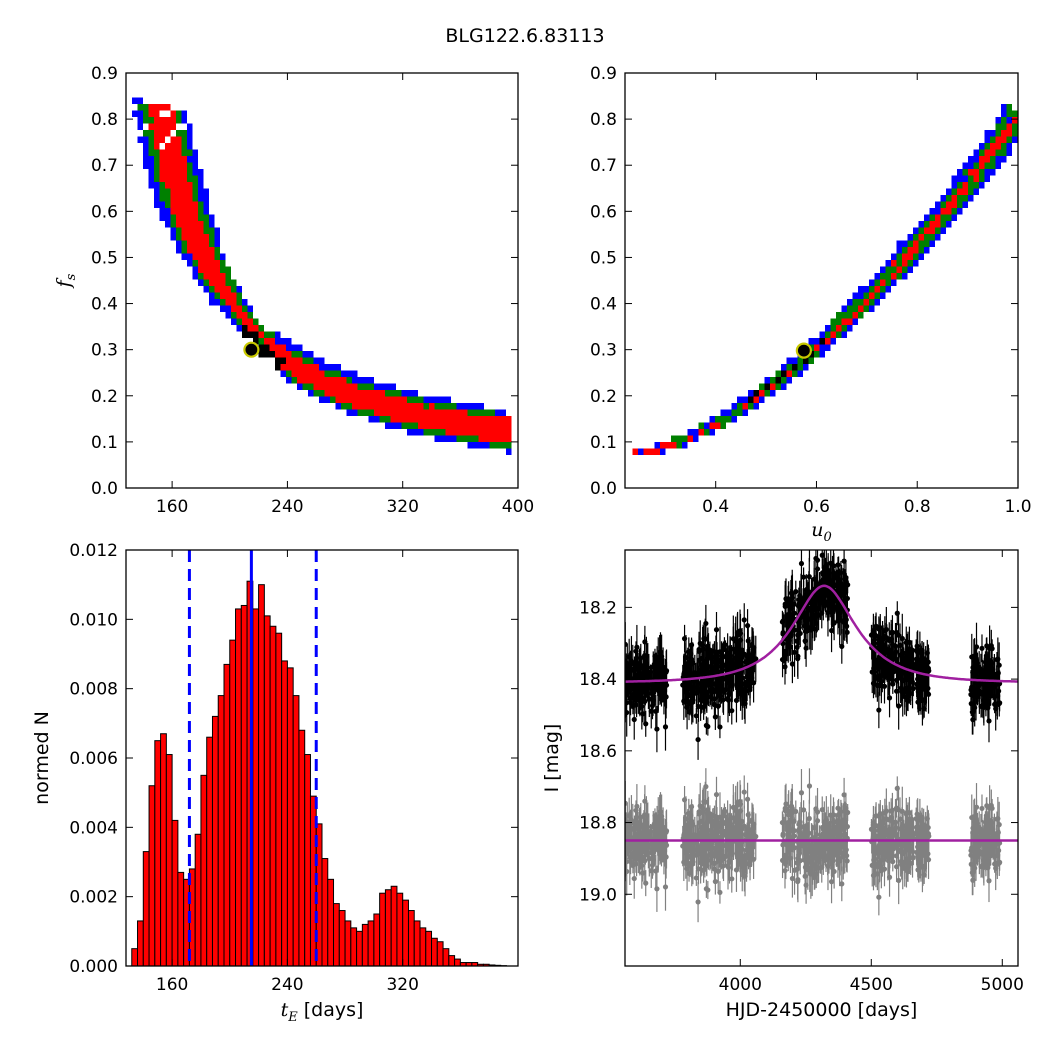 The width and height of the screenshot is (1050, 1050). Describe the element at coordinates (104, 212) in the screenshot. I see `y-tick-label: 0.6` at that location.